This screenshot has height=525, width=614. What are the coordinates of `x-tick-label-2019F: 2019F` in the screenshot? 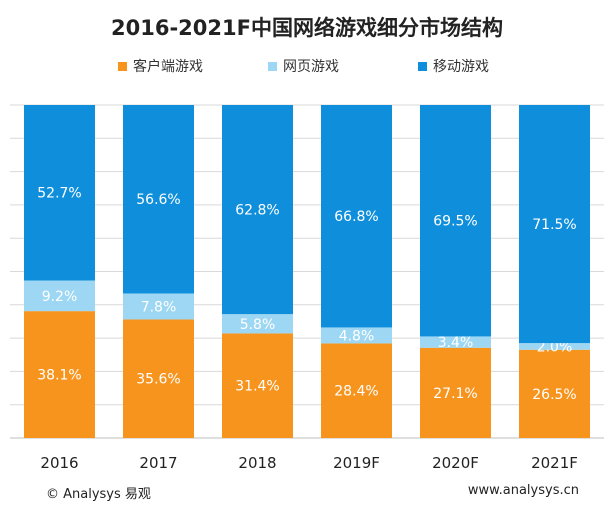 It's located at (356, 463).